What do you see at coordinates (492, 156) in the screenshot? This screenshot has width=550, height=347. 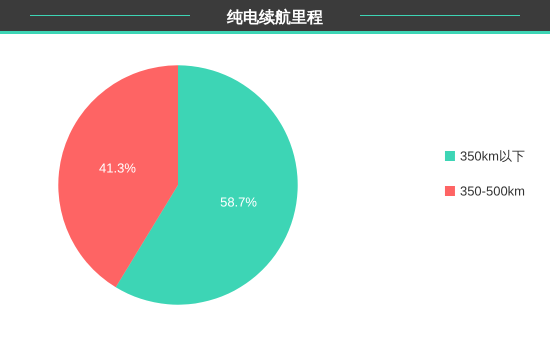 I see `legend-label: 350km以下` at bounding box center [492, 156].